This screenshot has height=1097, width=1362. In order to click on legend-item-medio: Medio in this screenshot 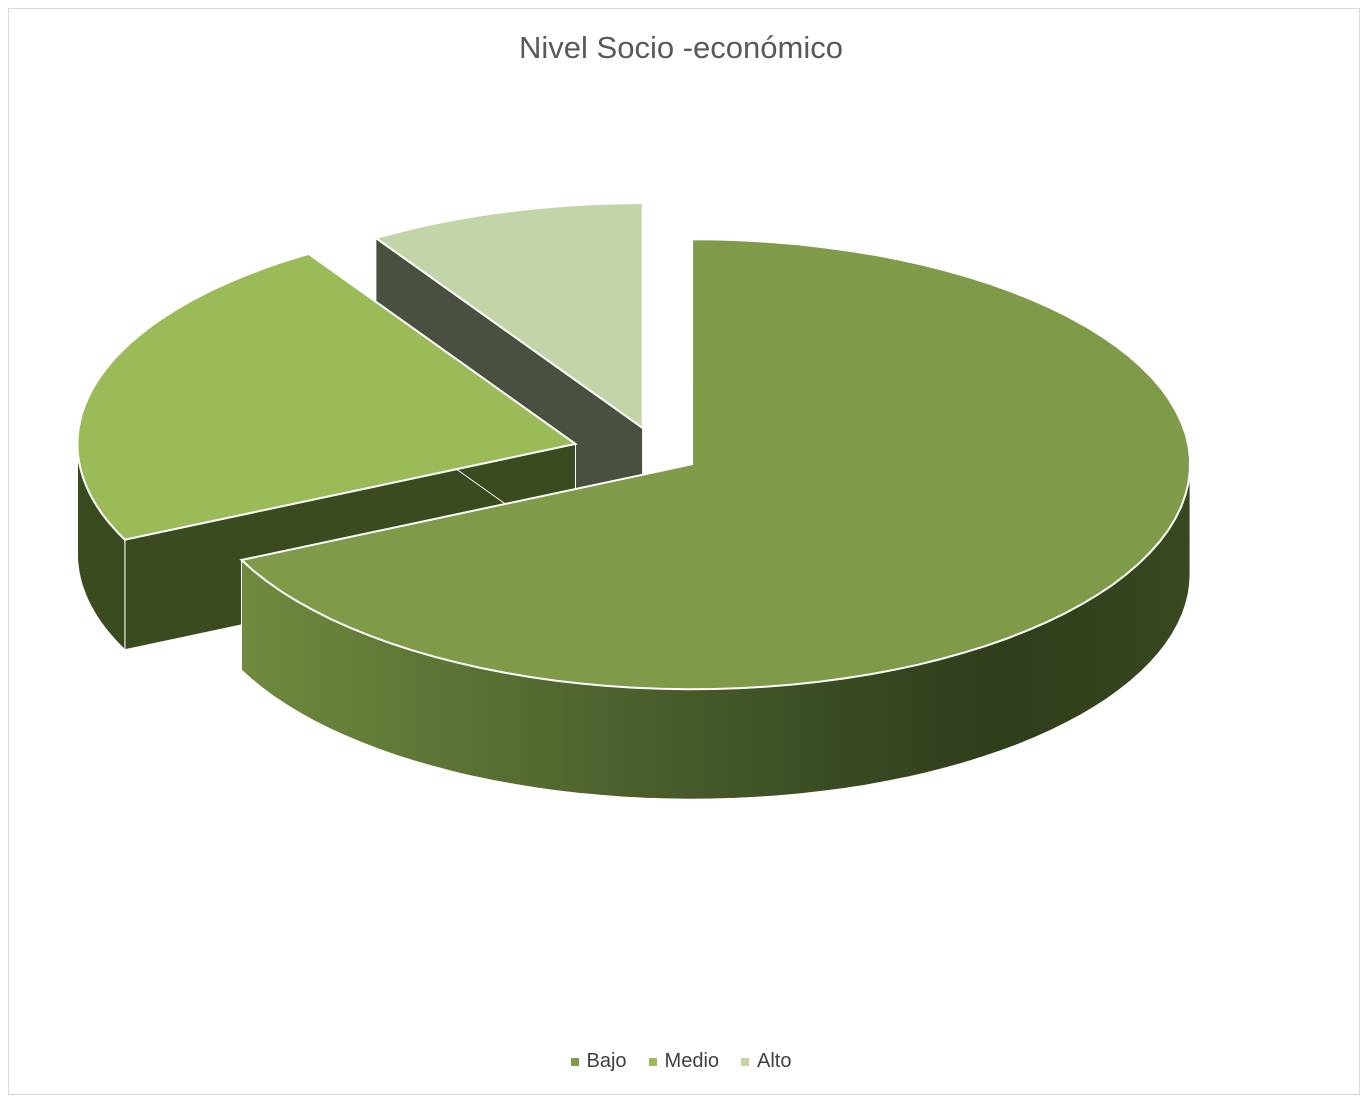, I will do `click(684, 1061)`.